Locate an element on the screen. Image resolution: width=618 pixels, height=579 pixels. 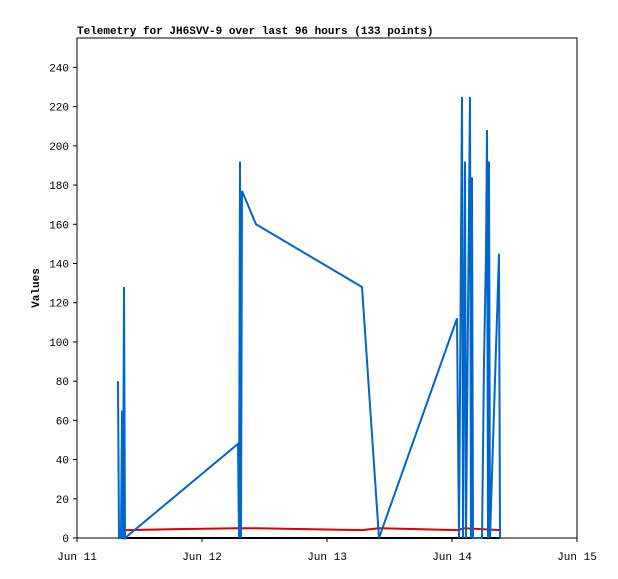
y-tick-label: 40 is located at coordinates (62, 462).